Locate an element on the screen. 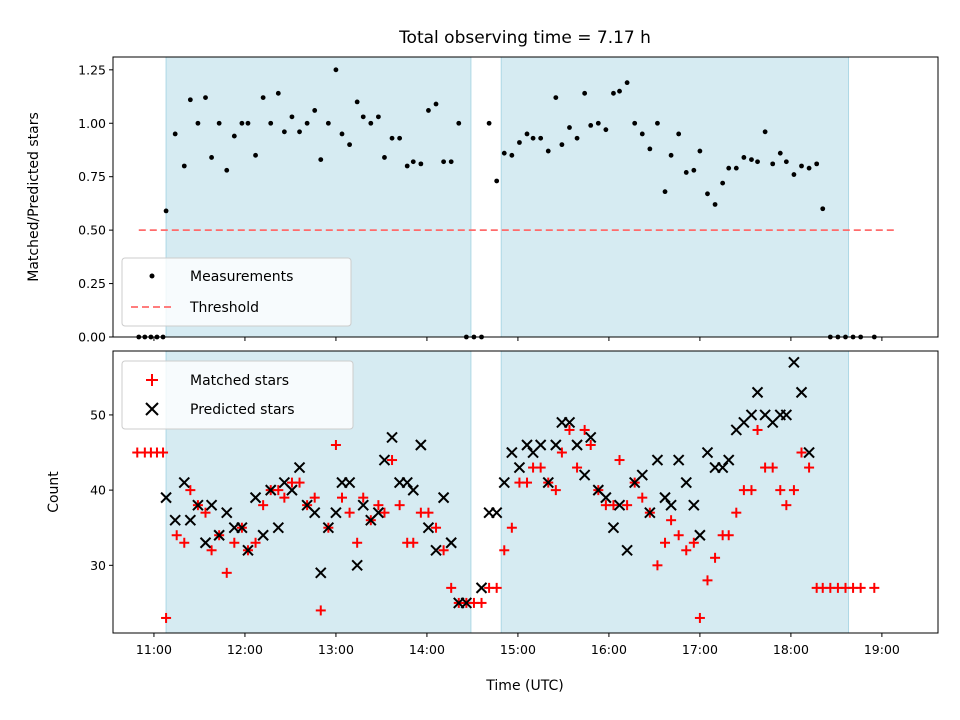 The height and width of the screenshot is (720, 960). bottom-y-axis-label: Count is located at coordinates (54, 492).